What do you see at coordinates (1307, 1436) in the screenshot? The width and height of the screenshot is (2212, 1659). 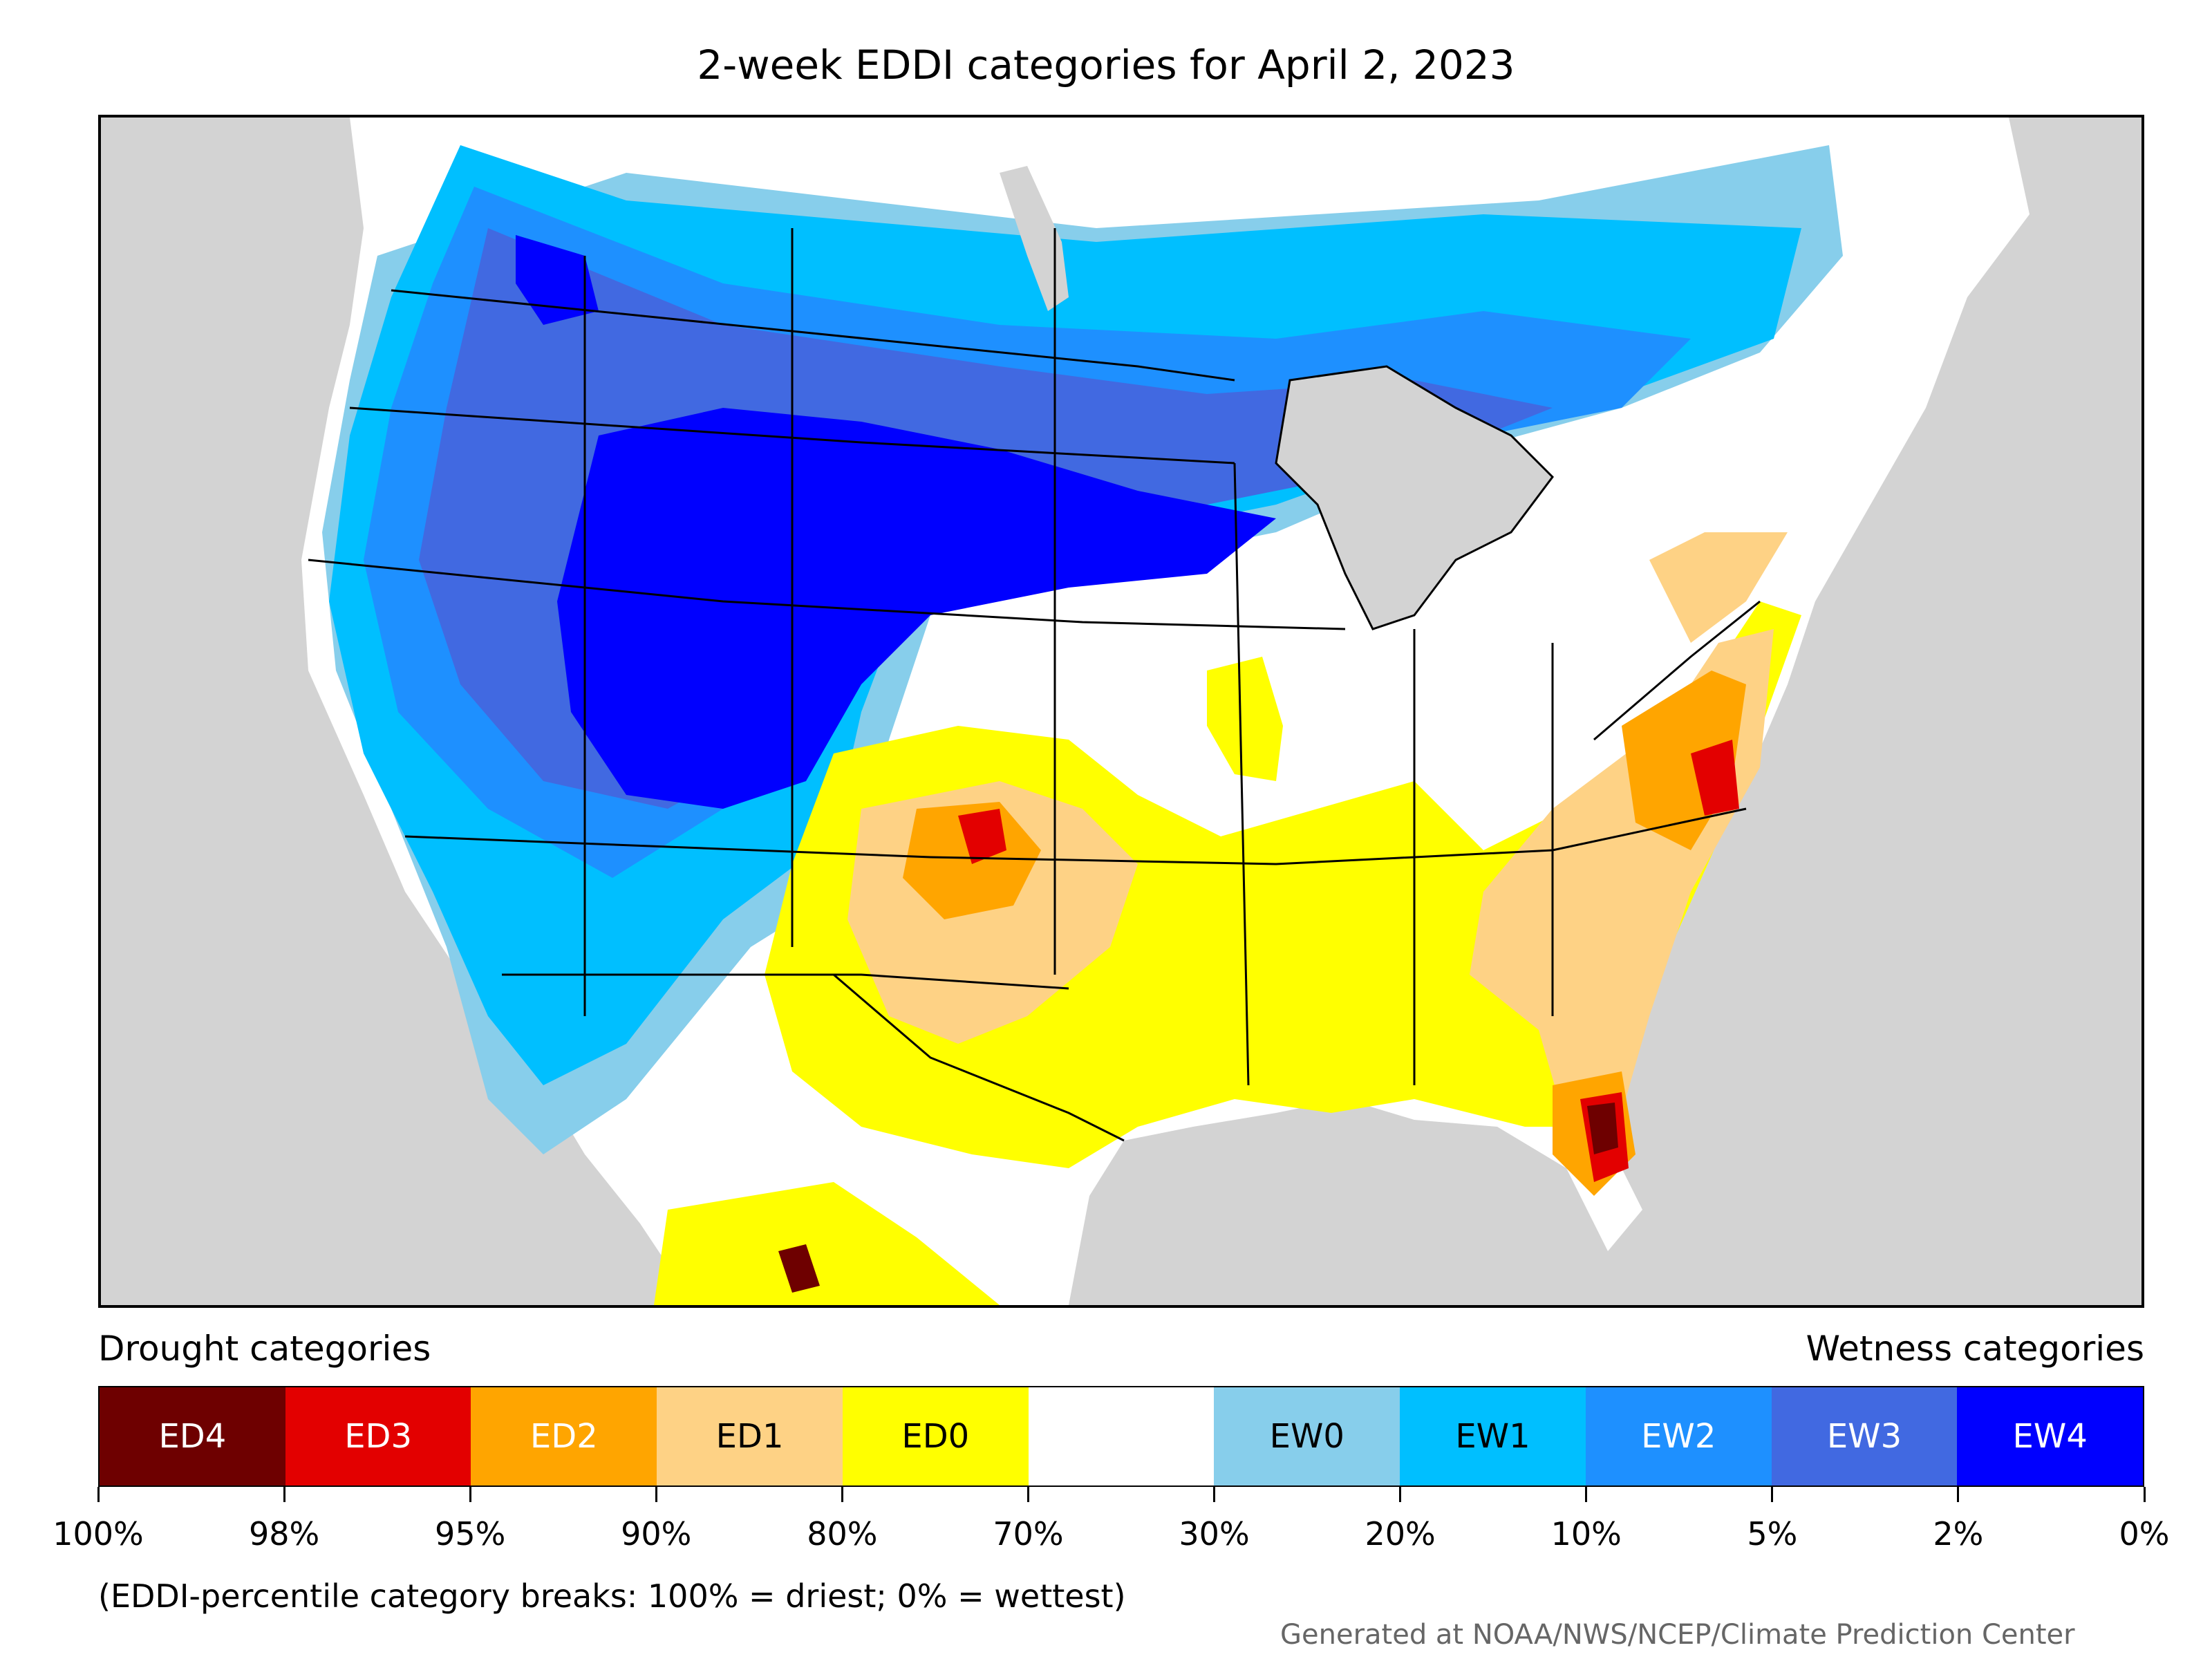 I see `legend-segment-ew0: EW0` at bounding box center [1307, 1436].